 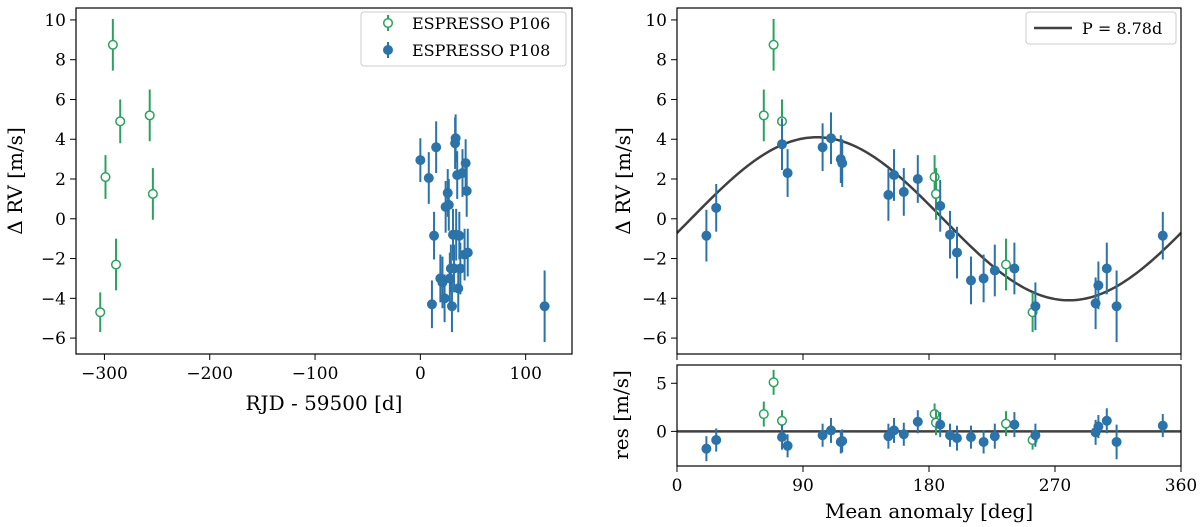 What do you see at coordinates (654, 260) in the screenshot?
I see `phase-y-tick-label: −2` at bounding box center [654, 260].